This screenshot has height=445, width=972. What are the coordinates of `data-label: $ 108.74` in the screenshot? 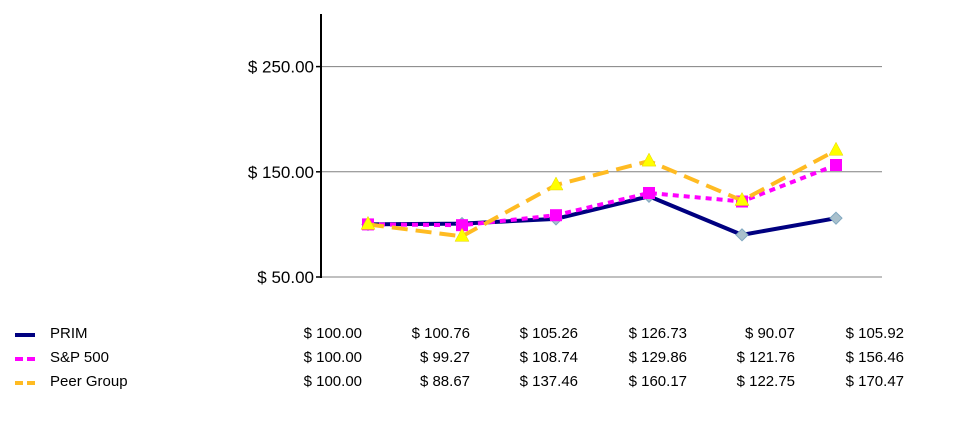 It's located at (548, 357).